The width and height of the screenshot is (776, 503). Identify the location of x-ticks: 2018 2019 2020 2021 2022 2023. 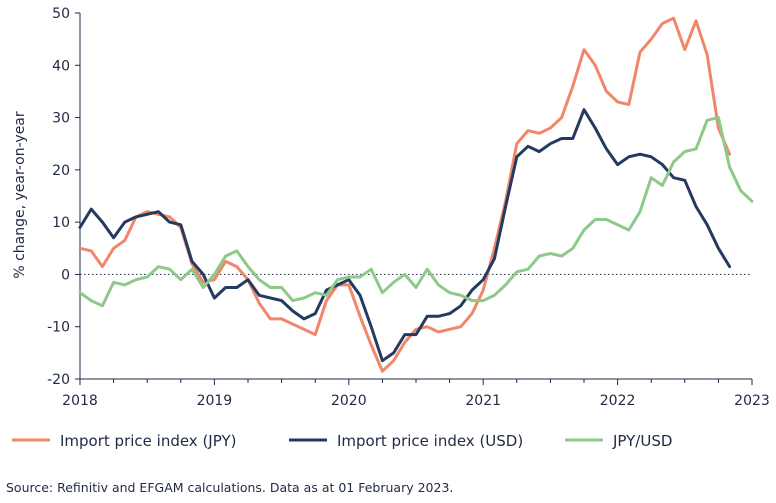
(416, 394).